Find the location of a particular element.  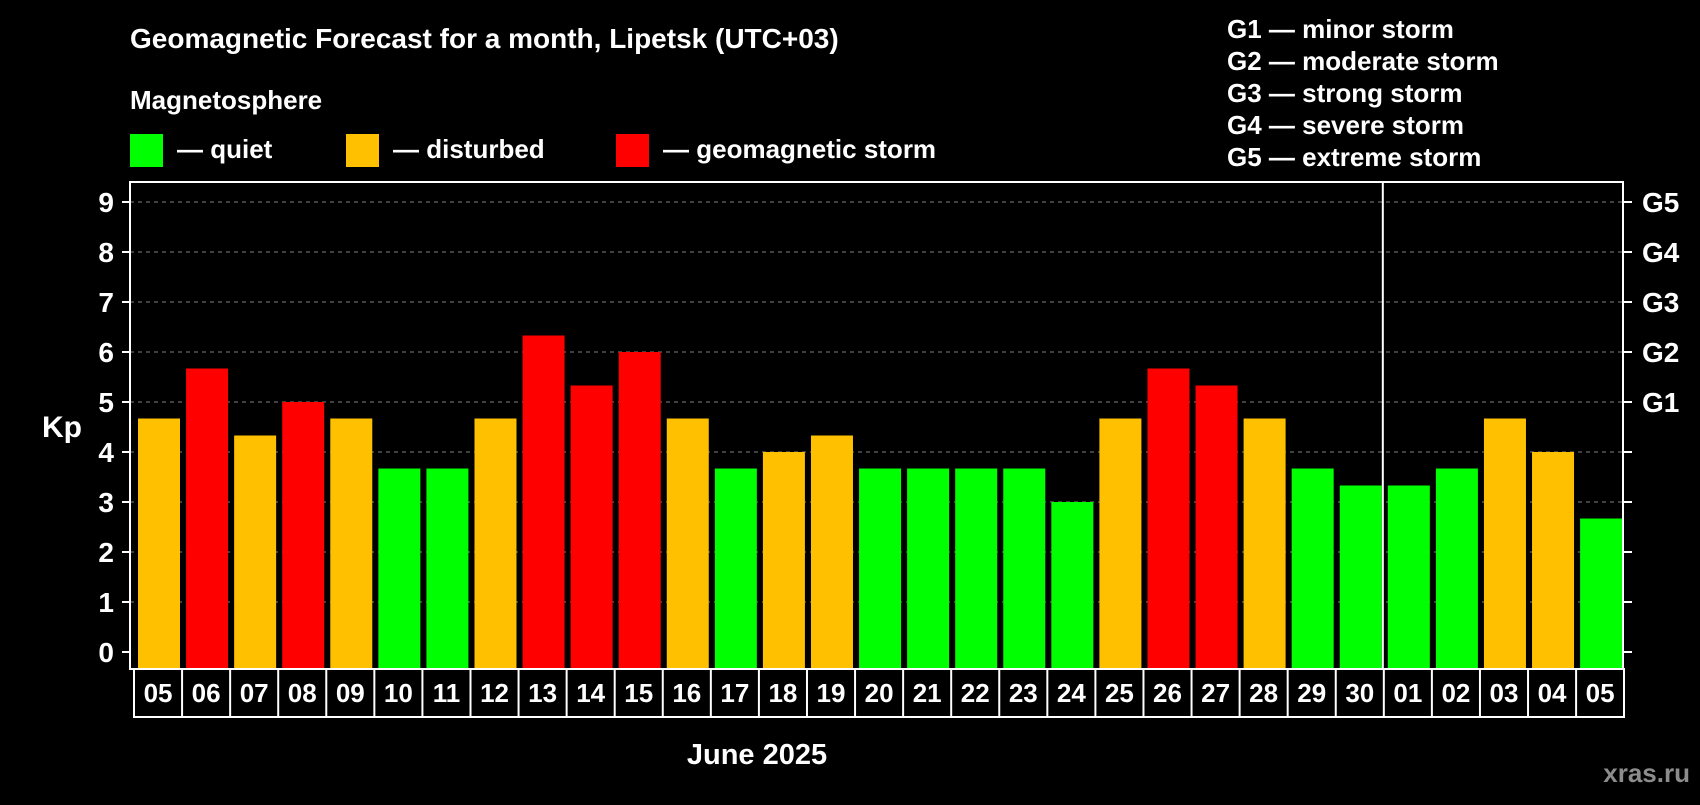

color-legend: — quiet — disturbed — geomagnetic storm is located at coordinates (533, 150).